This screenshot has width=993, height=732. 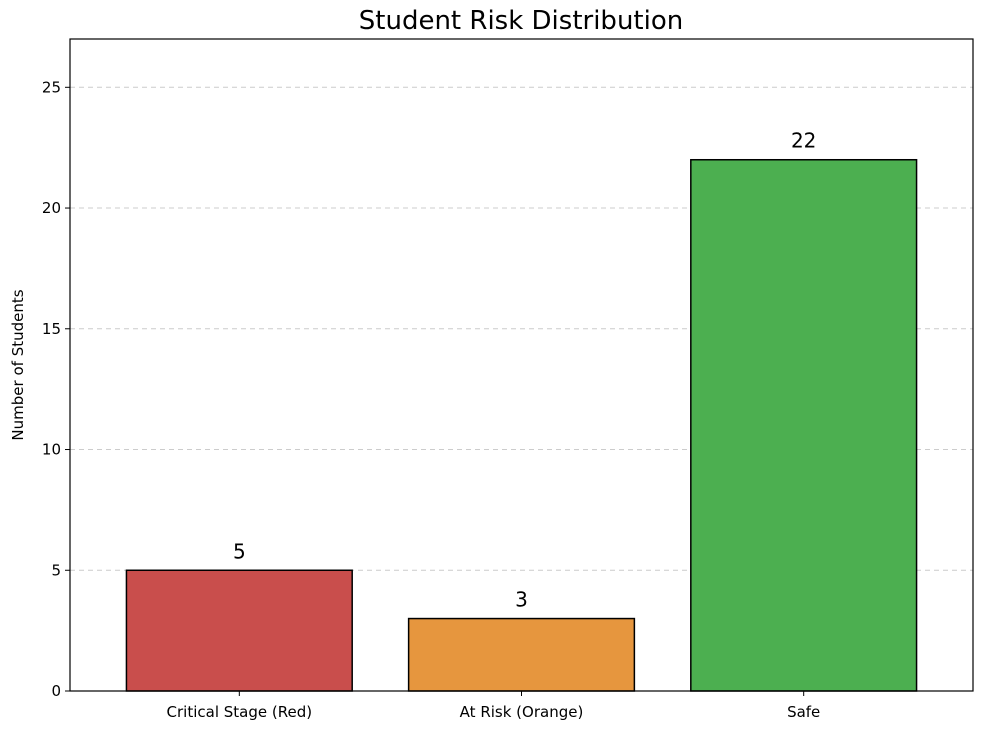 What do you see at coordinates (521, 600) in the screenshot?
I see `bar-value-label: 3` at bounding box center [521, 600].